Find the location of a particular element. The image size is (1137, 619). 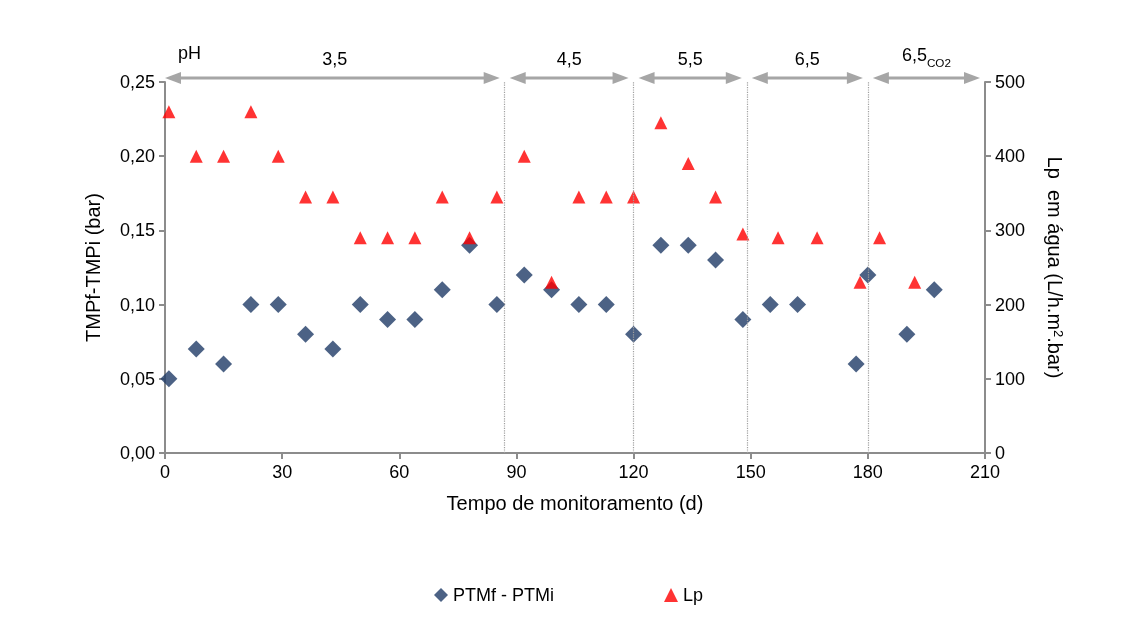

y2-tick-label: 200 is located at coordinates (1010, 304).